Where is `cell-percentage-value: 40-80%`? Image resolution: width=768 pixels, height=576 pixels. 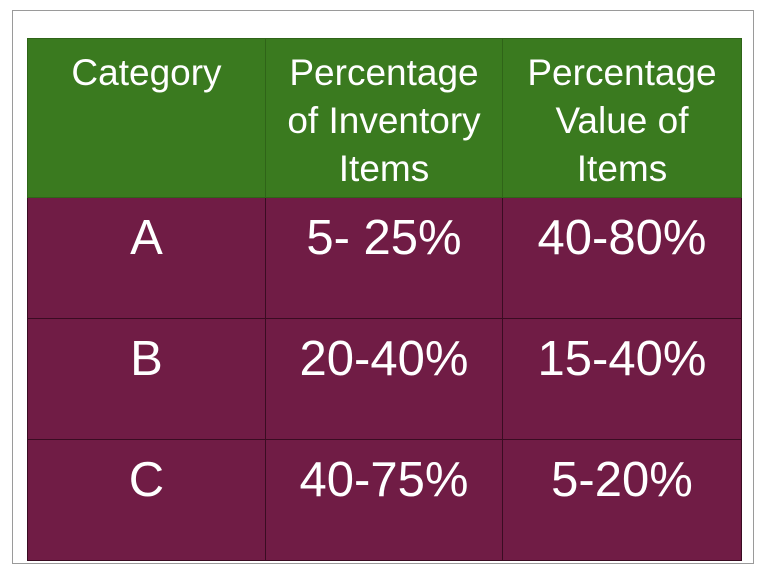 cell-percentage-value: 40-80% is located at coordinates (622, 258).